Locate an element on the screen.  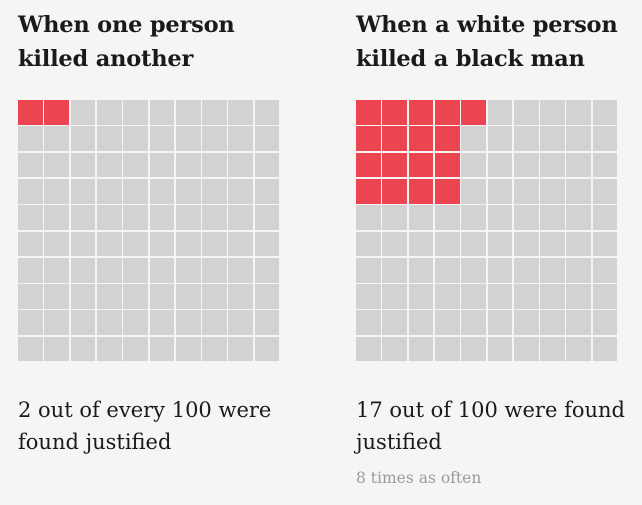
chart-caption: 2 out of every 100 were found justified is located at coordinates (145, 426).